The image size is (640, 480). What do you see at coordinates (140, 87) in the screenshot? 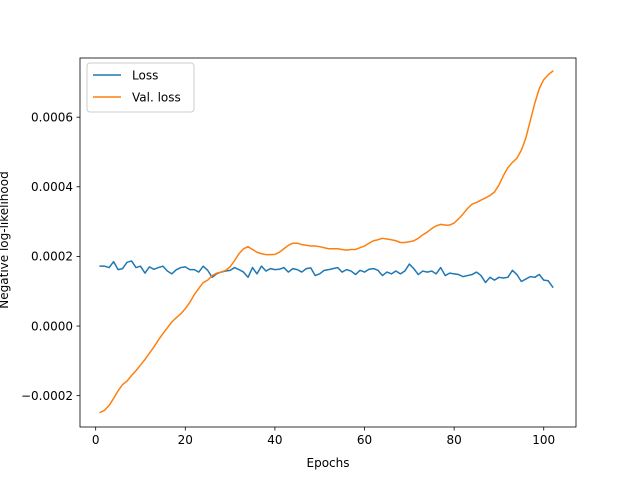
I see `legend: Loss Val. loss` at bounding box center [140, 87].